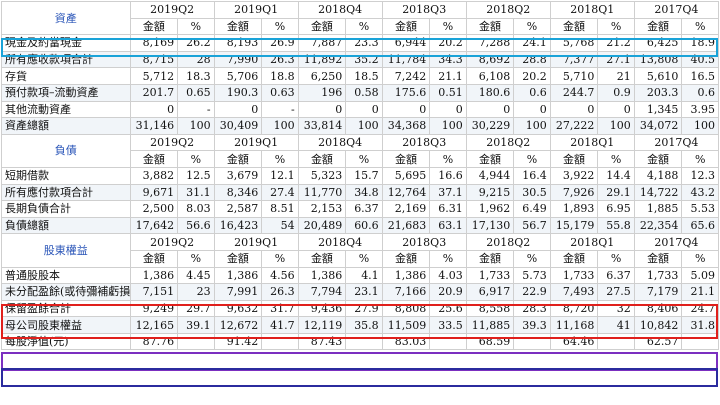 Image resolution: width=720 pixels, height=405 pixels. Describe the element at coordinates (280, 209) in the screenshot. I see `percent-cell: 8.51` at that location.